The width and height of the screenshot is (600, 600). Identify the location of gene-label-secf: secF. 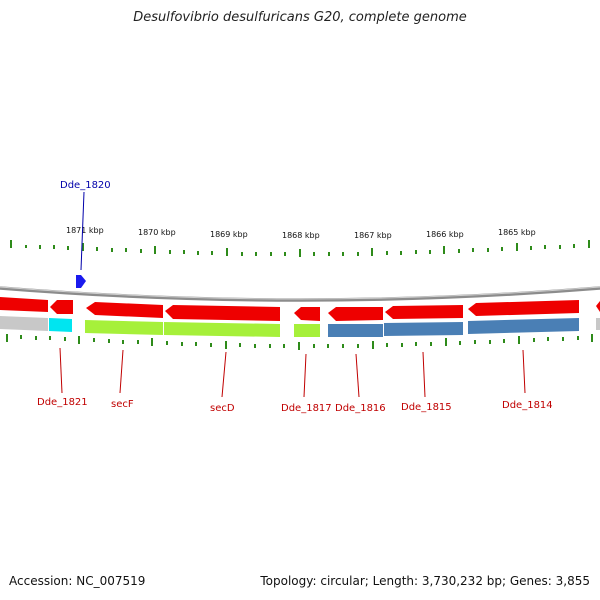
(122, 404).